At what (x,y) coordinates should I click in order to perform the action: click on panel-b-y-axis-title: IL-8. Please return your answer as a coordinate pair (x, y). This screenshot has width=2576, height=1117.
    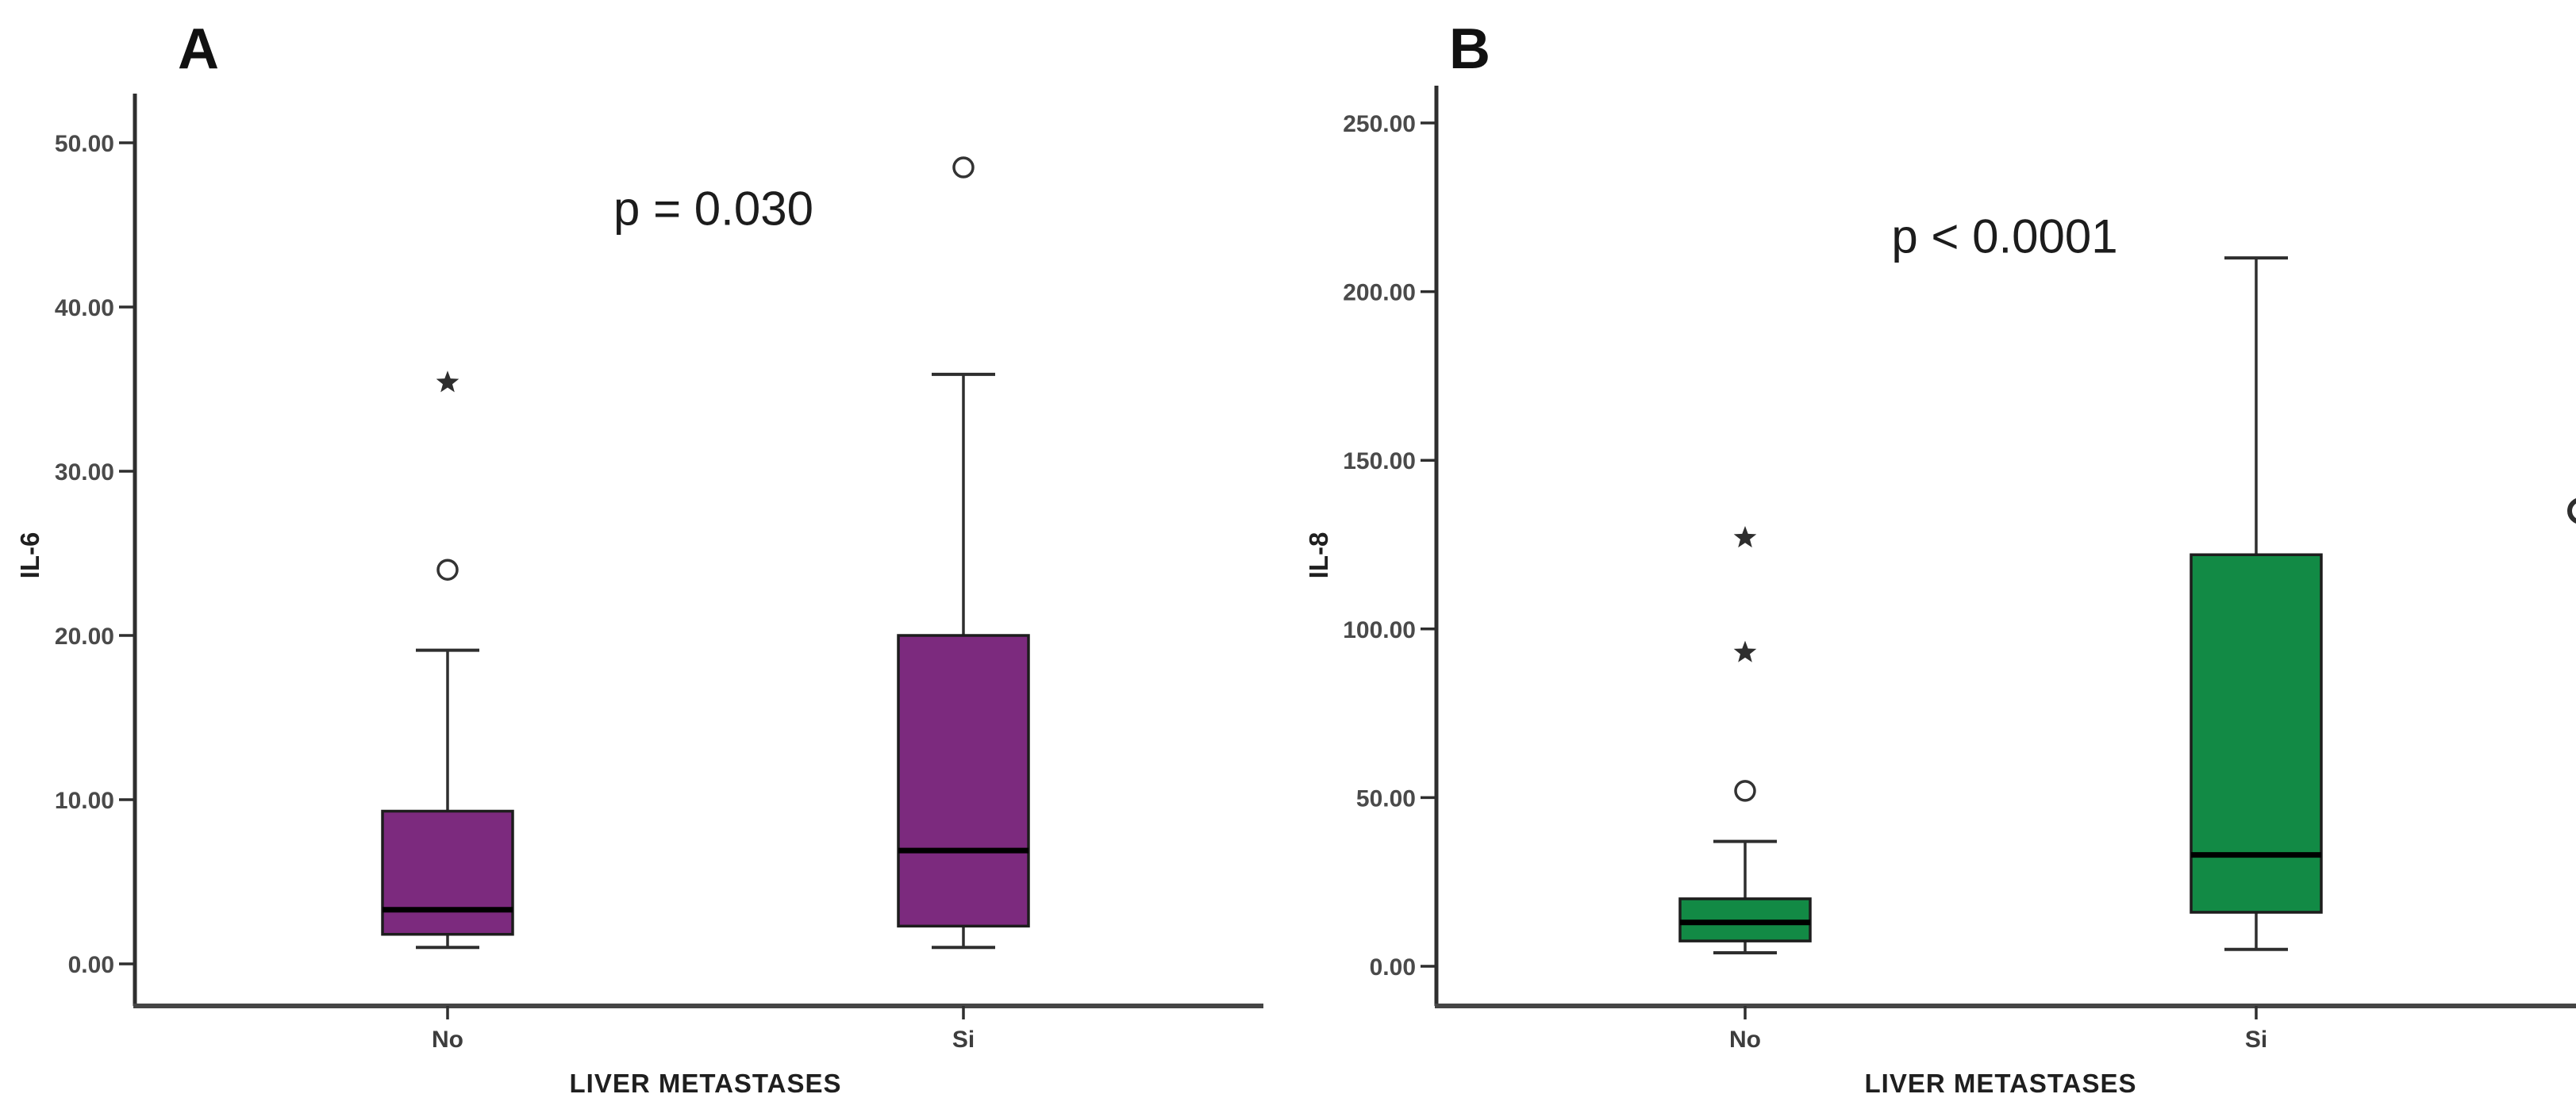
    Looking at the image, I should click on (1318, 555).